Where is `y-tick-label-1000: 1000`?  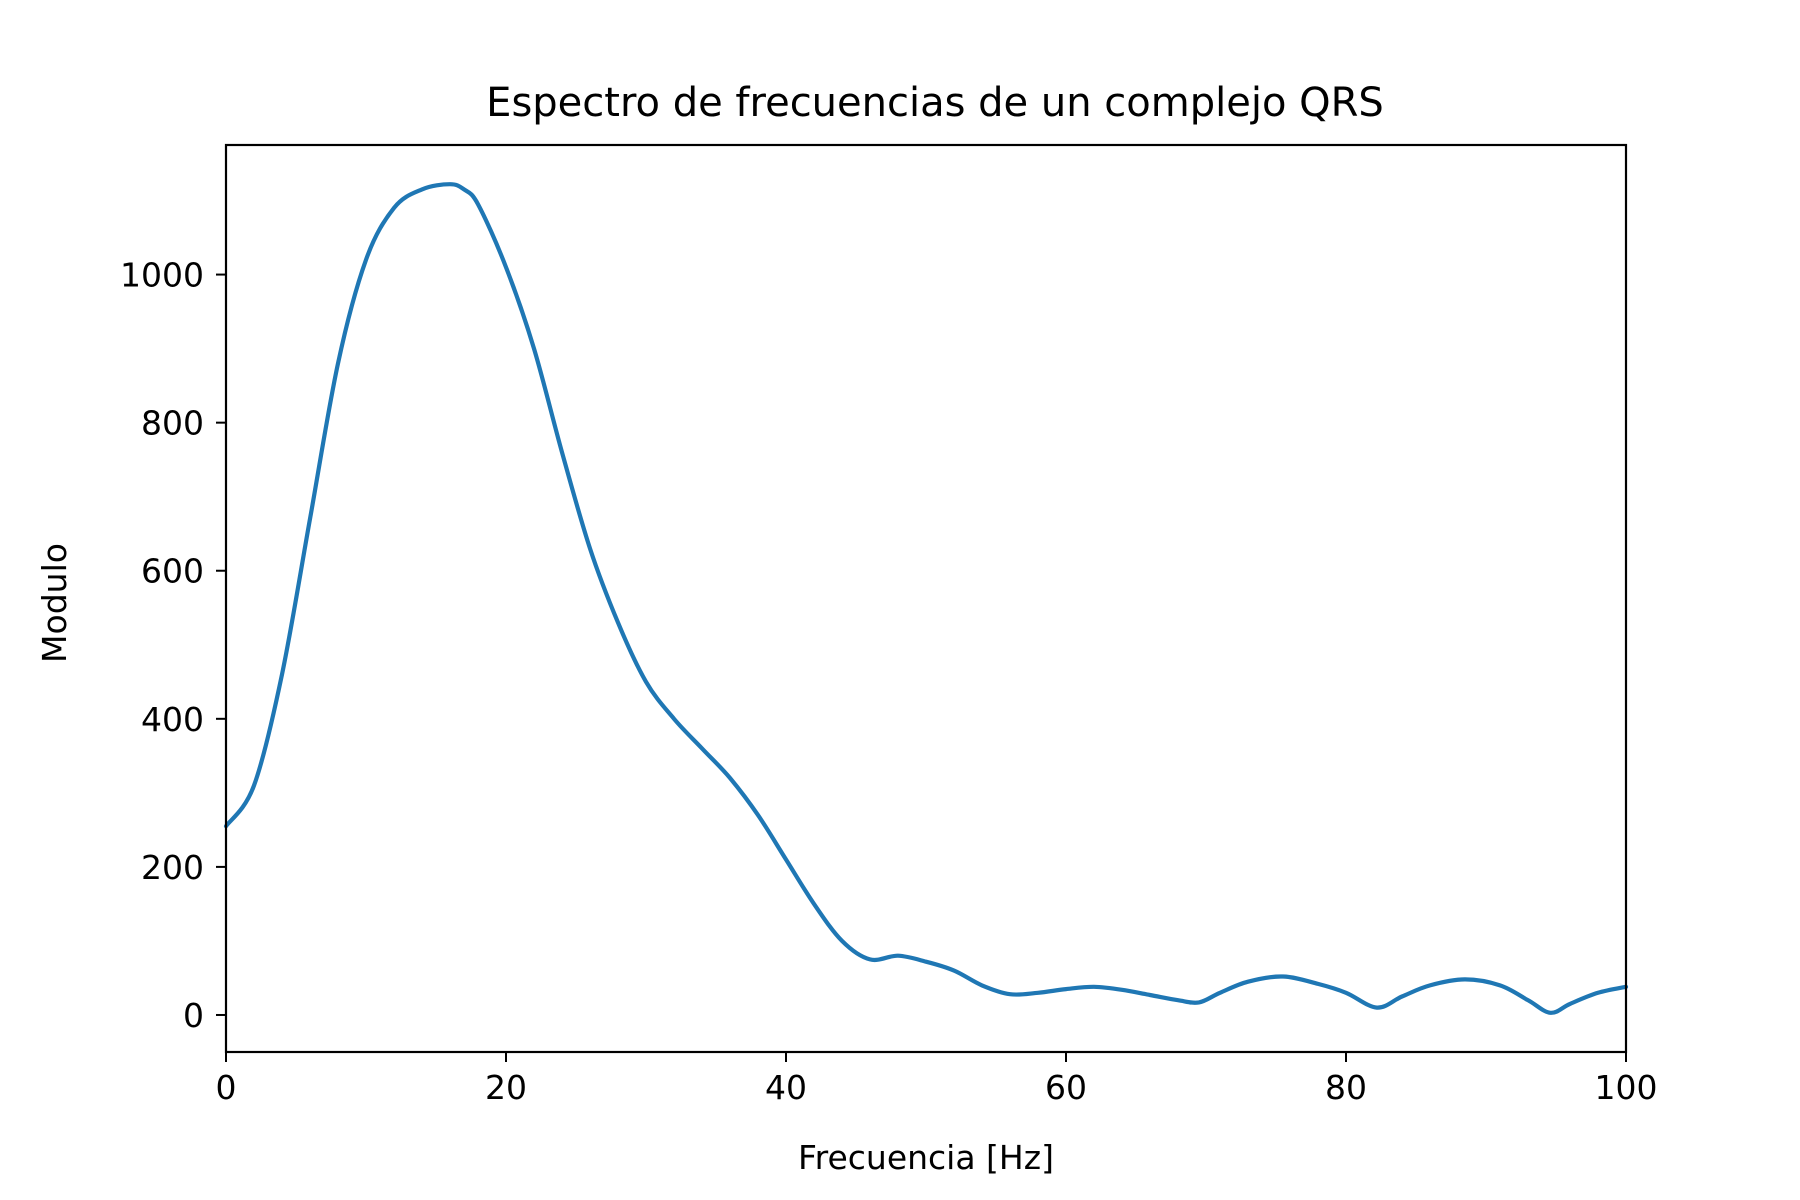 y-tick-label-1000: 1000 is located at coordinates (162, 275).